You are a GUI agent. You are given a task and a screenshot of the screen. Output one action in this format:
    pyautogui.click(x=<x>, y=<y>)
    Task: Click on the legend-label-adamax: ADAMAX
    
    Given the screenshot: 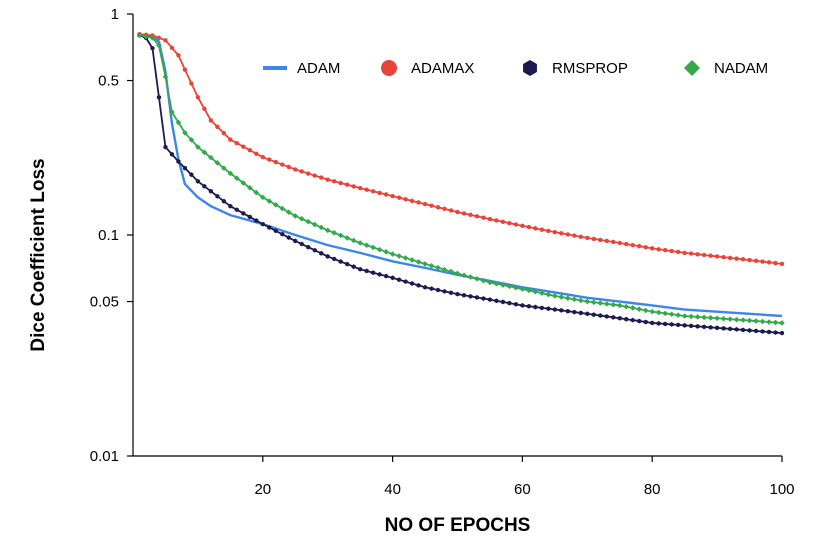 What is the action you would take?
    pyautogui.click(x=442, y=68)
    